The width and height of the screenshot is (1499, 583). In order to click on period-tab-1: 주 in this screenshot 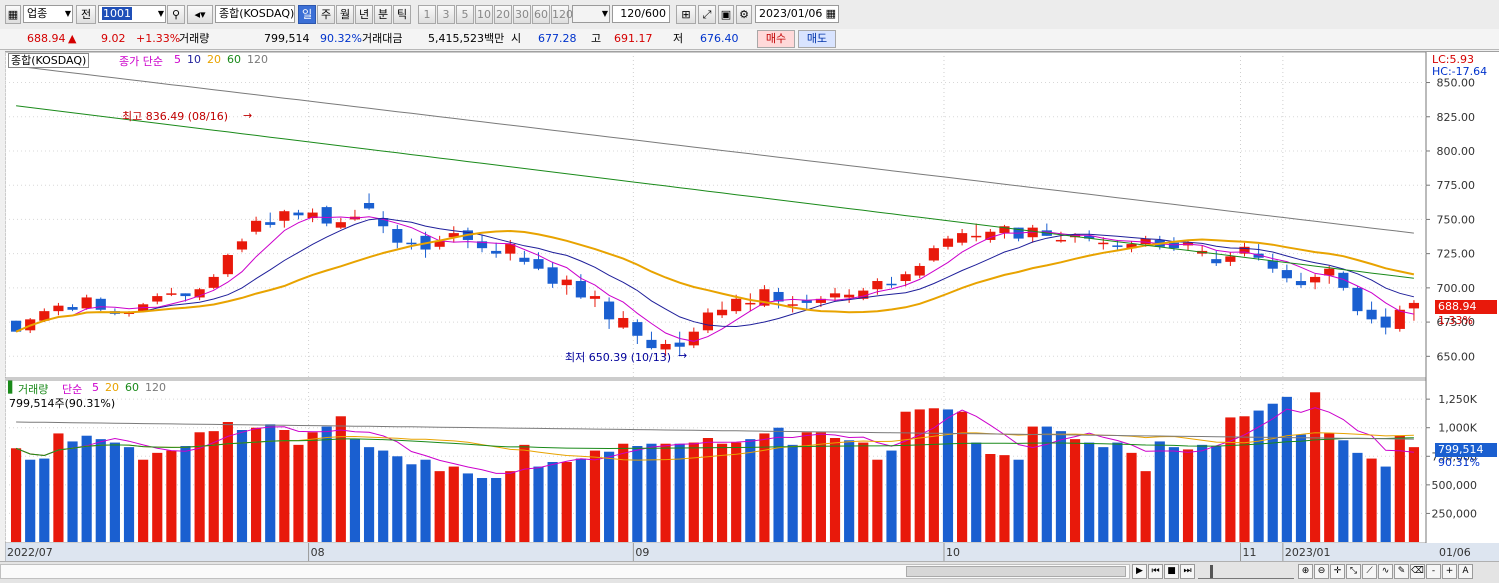, I will do `click(326, 14)`.